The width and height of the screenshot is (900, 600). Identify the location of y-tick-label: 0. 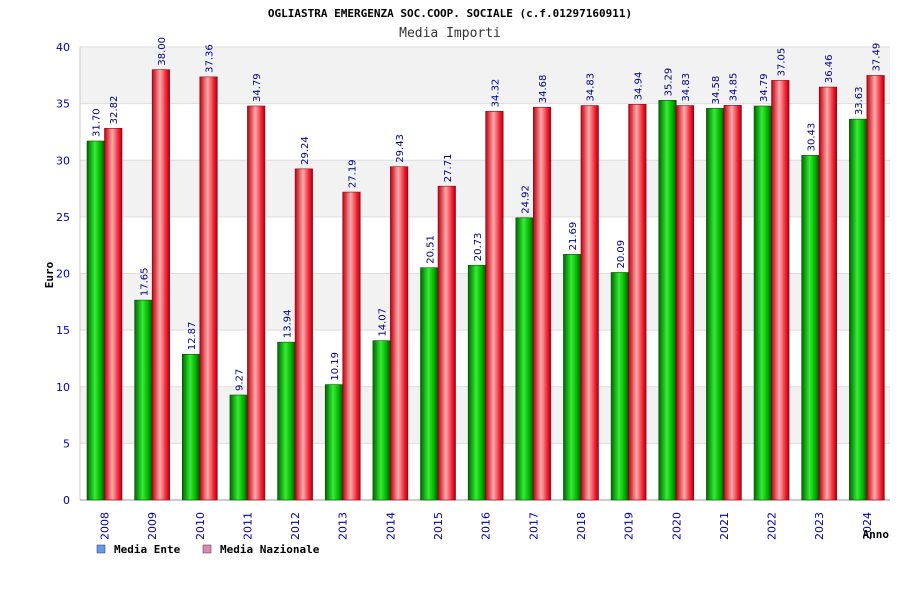
(66, 500).